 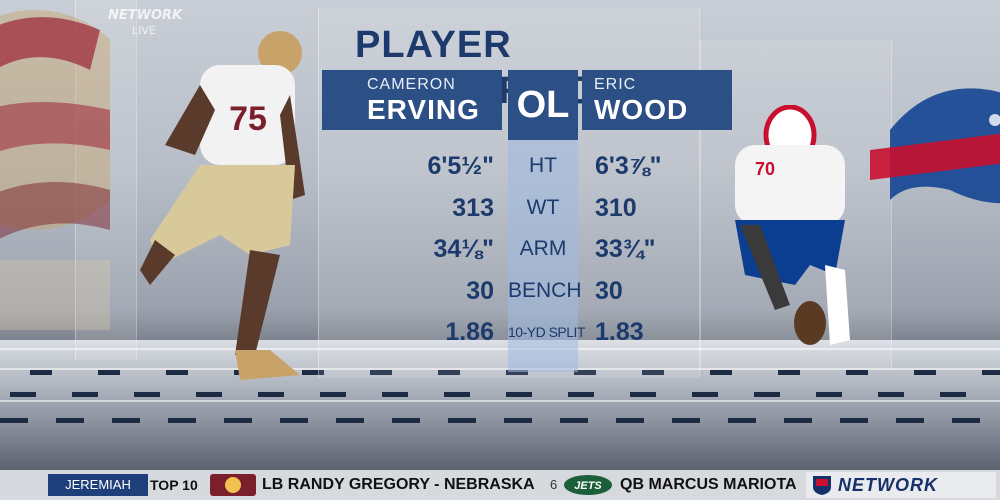 I want to click on right-player-last-name: WOOD, so click(x=641, y=109).